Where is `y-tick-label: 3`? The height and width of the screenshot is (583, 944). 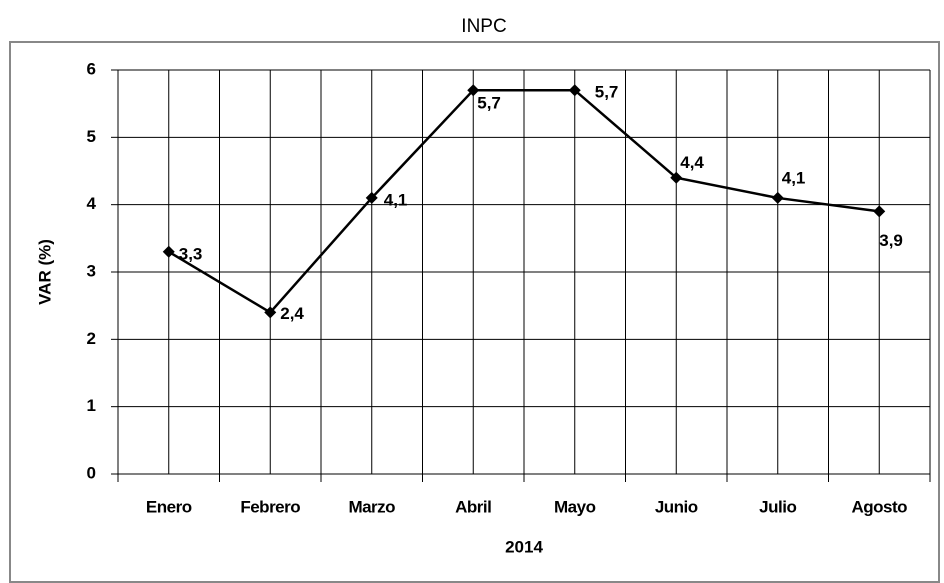 y-tick-label: 3 is located at coordinates (91, 270).